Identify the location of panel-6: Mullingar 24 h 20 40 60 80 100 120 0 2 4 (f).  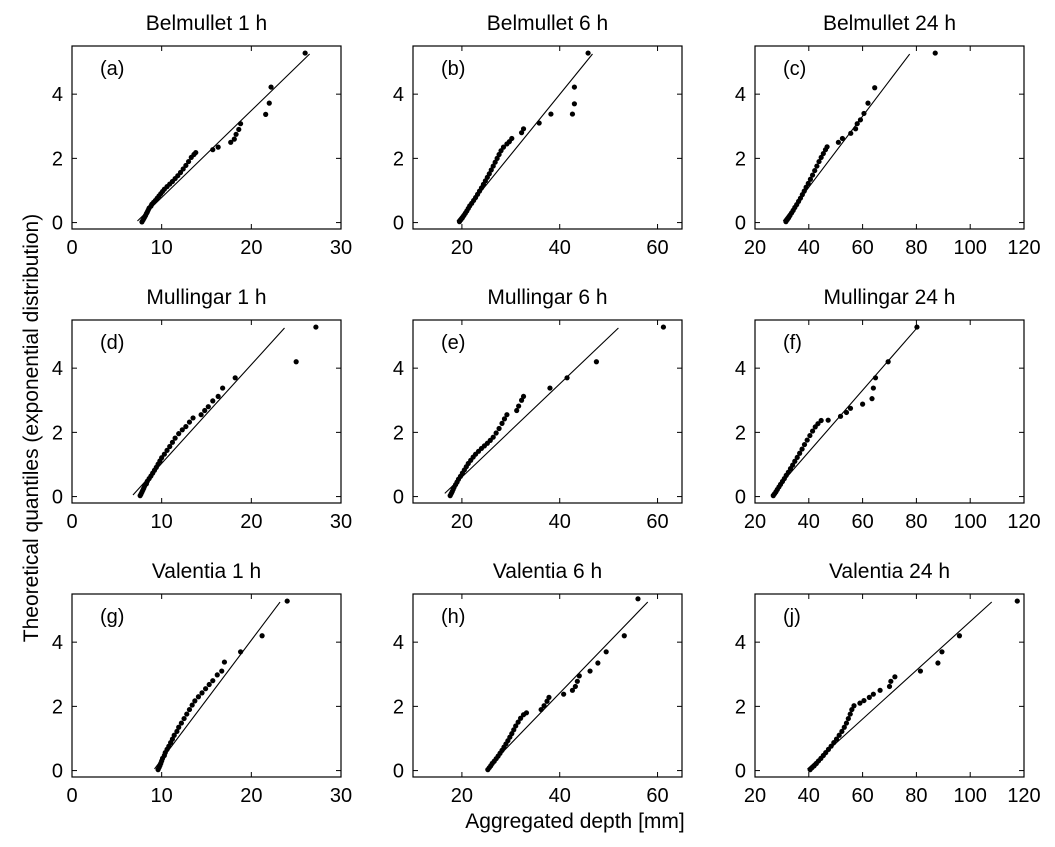
(888, 409).